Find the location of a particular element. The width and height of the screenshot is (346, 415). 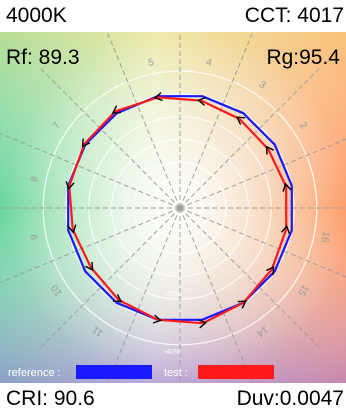

bin-label-3: 3 is located at coordinates (262, 85).